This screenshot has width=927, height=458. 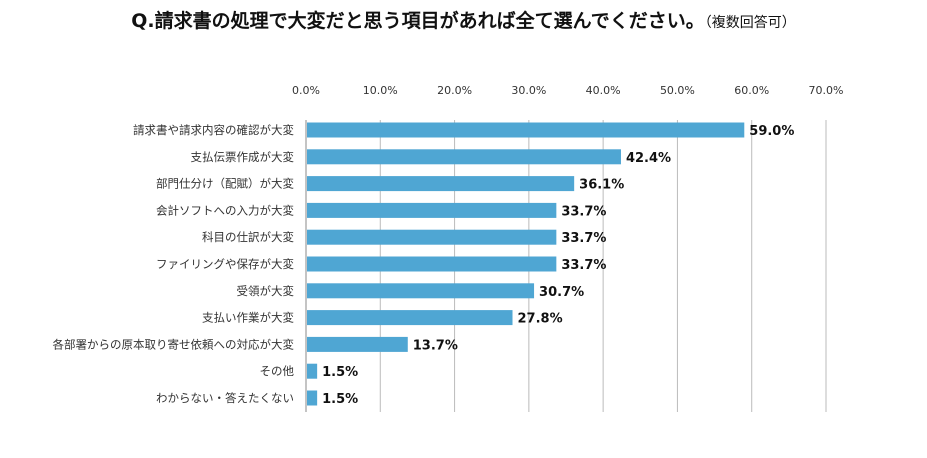 What do you see at coordinates (225, 210) in the screenshot?
I see `category-label: 会計ソフトへの入力が大変` at bounding box center [225, 210].